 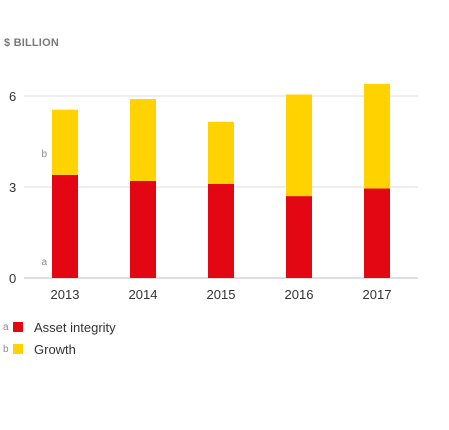 What do you see at coordinates (18, 349) in the screenshot?
I see `legend-swatch-growth` at bounding box center [18, 349].